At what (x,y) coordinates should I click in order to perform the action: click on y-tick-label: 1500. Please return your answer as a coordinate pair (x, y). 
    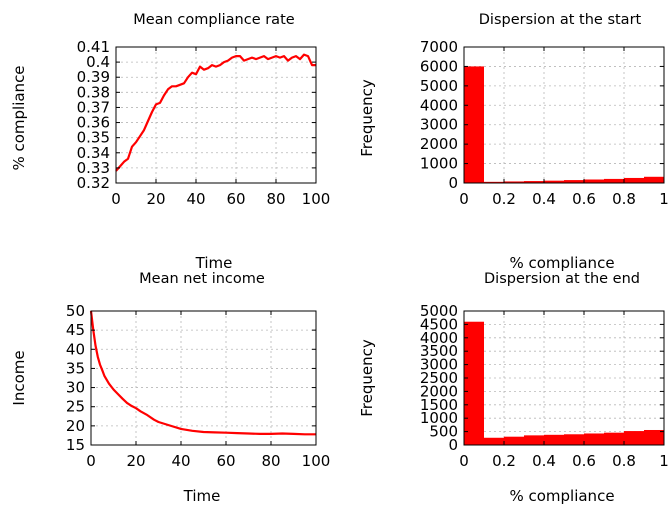
    Looking at the image, I should click on (439, 405).